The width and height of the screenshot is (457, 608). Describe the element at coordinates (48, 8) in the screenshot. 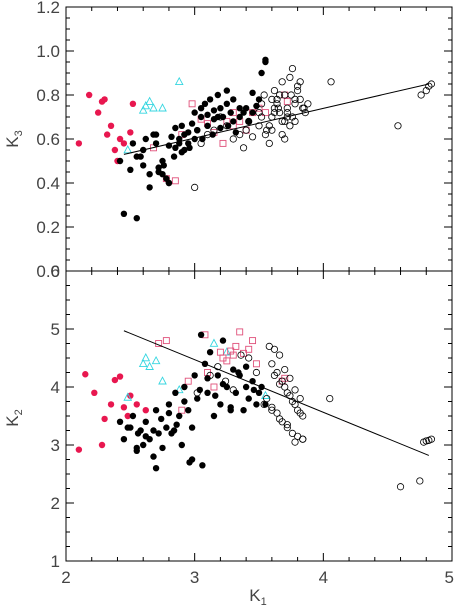

I see `y-tick-label: 1.2` at that location.